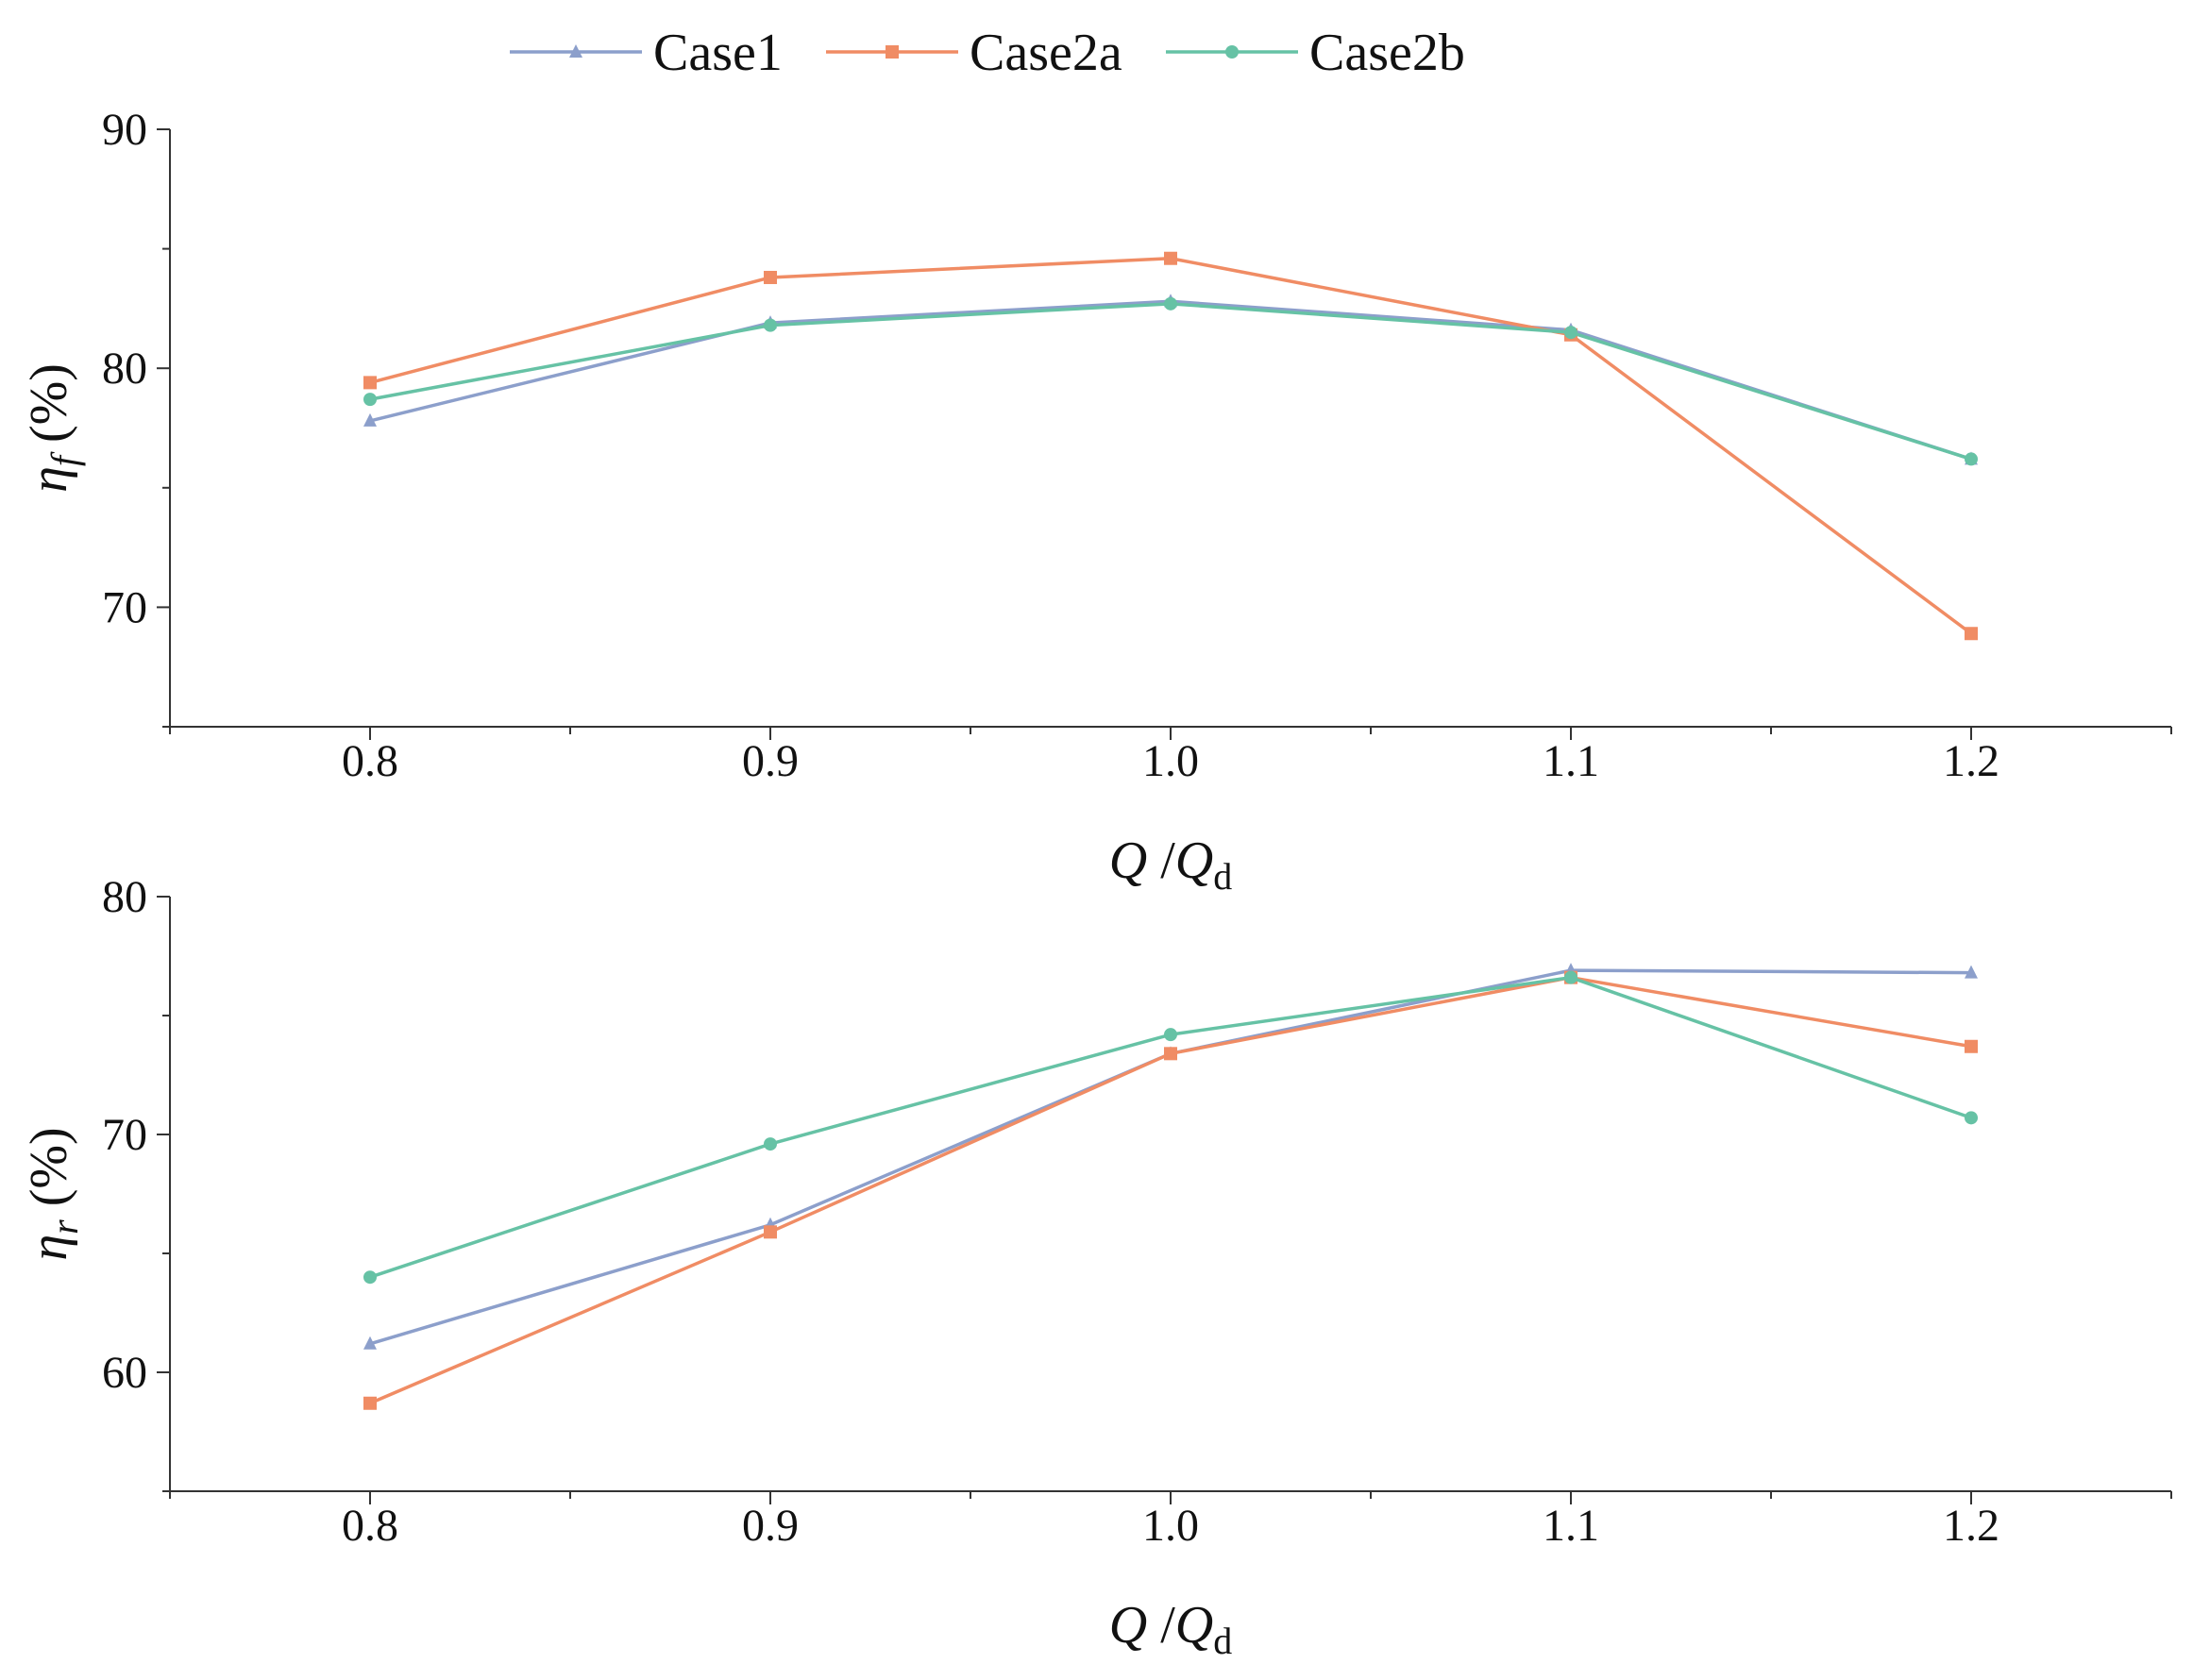  Describe the element at coordinates (124, 130) in the screenshot. I see `y-tick-label: 90` at that location.